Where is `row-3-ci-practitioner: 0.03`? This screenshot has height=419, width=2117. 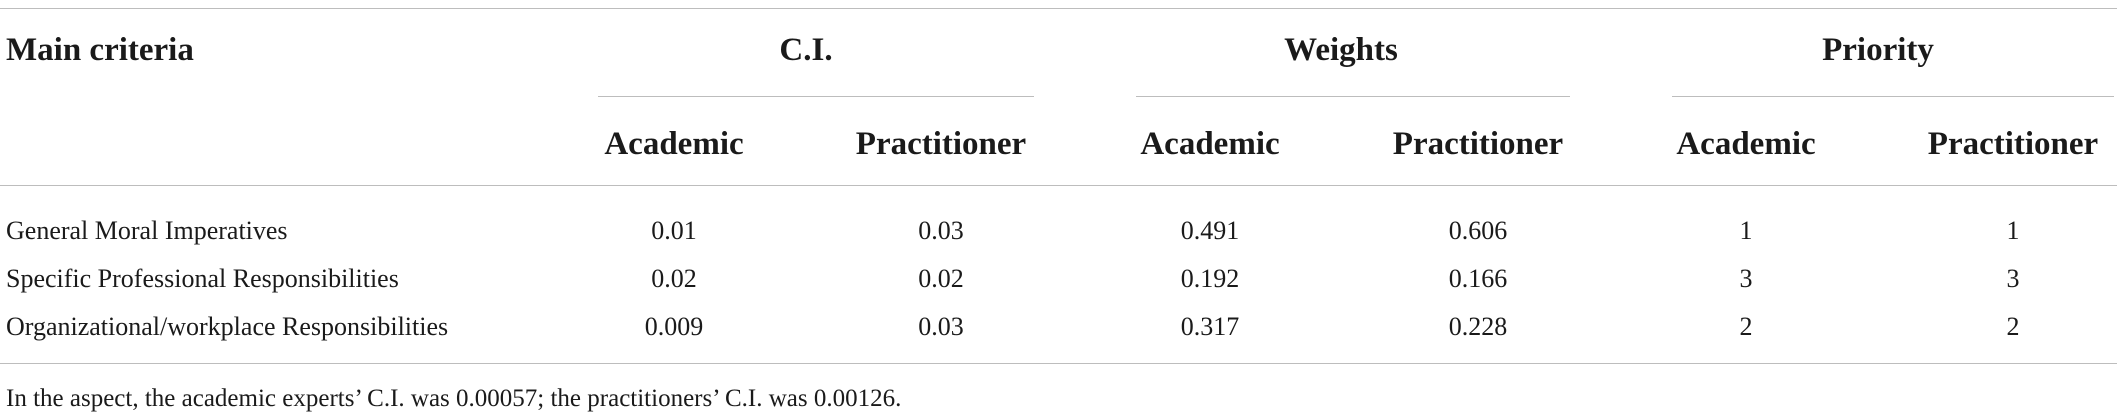
row-3-ci-practitioner: 0.03 is located at coordinates (941, 326).